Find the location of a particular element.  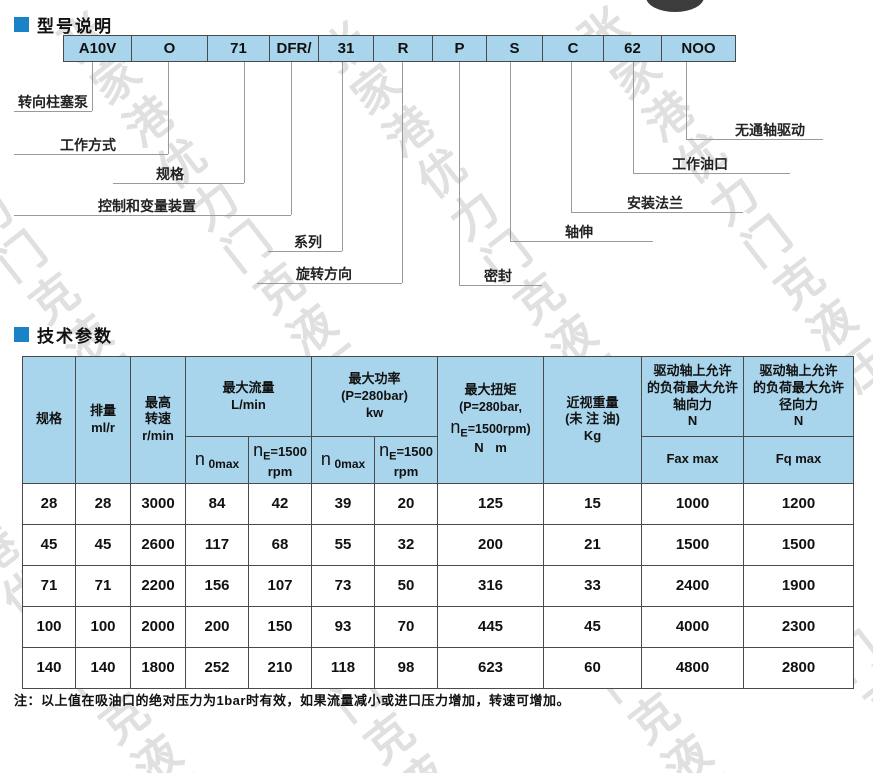

model-code-cell: O is located at coordinates (169, 48).